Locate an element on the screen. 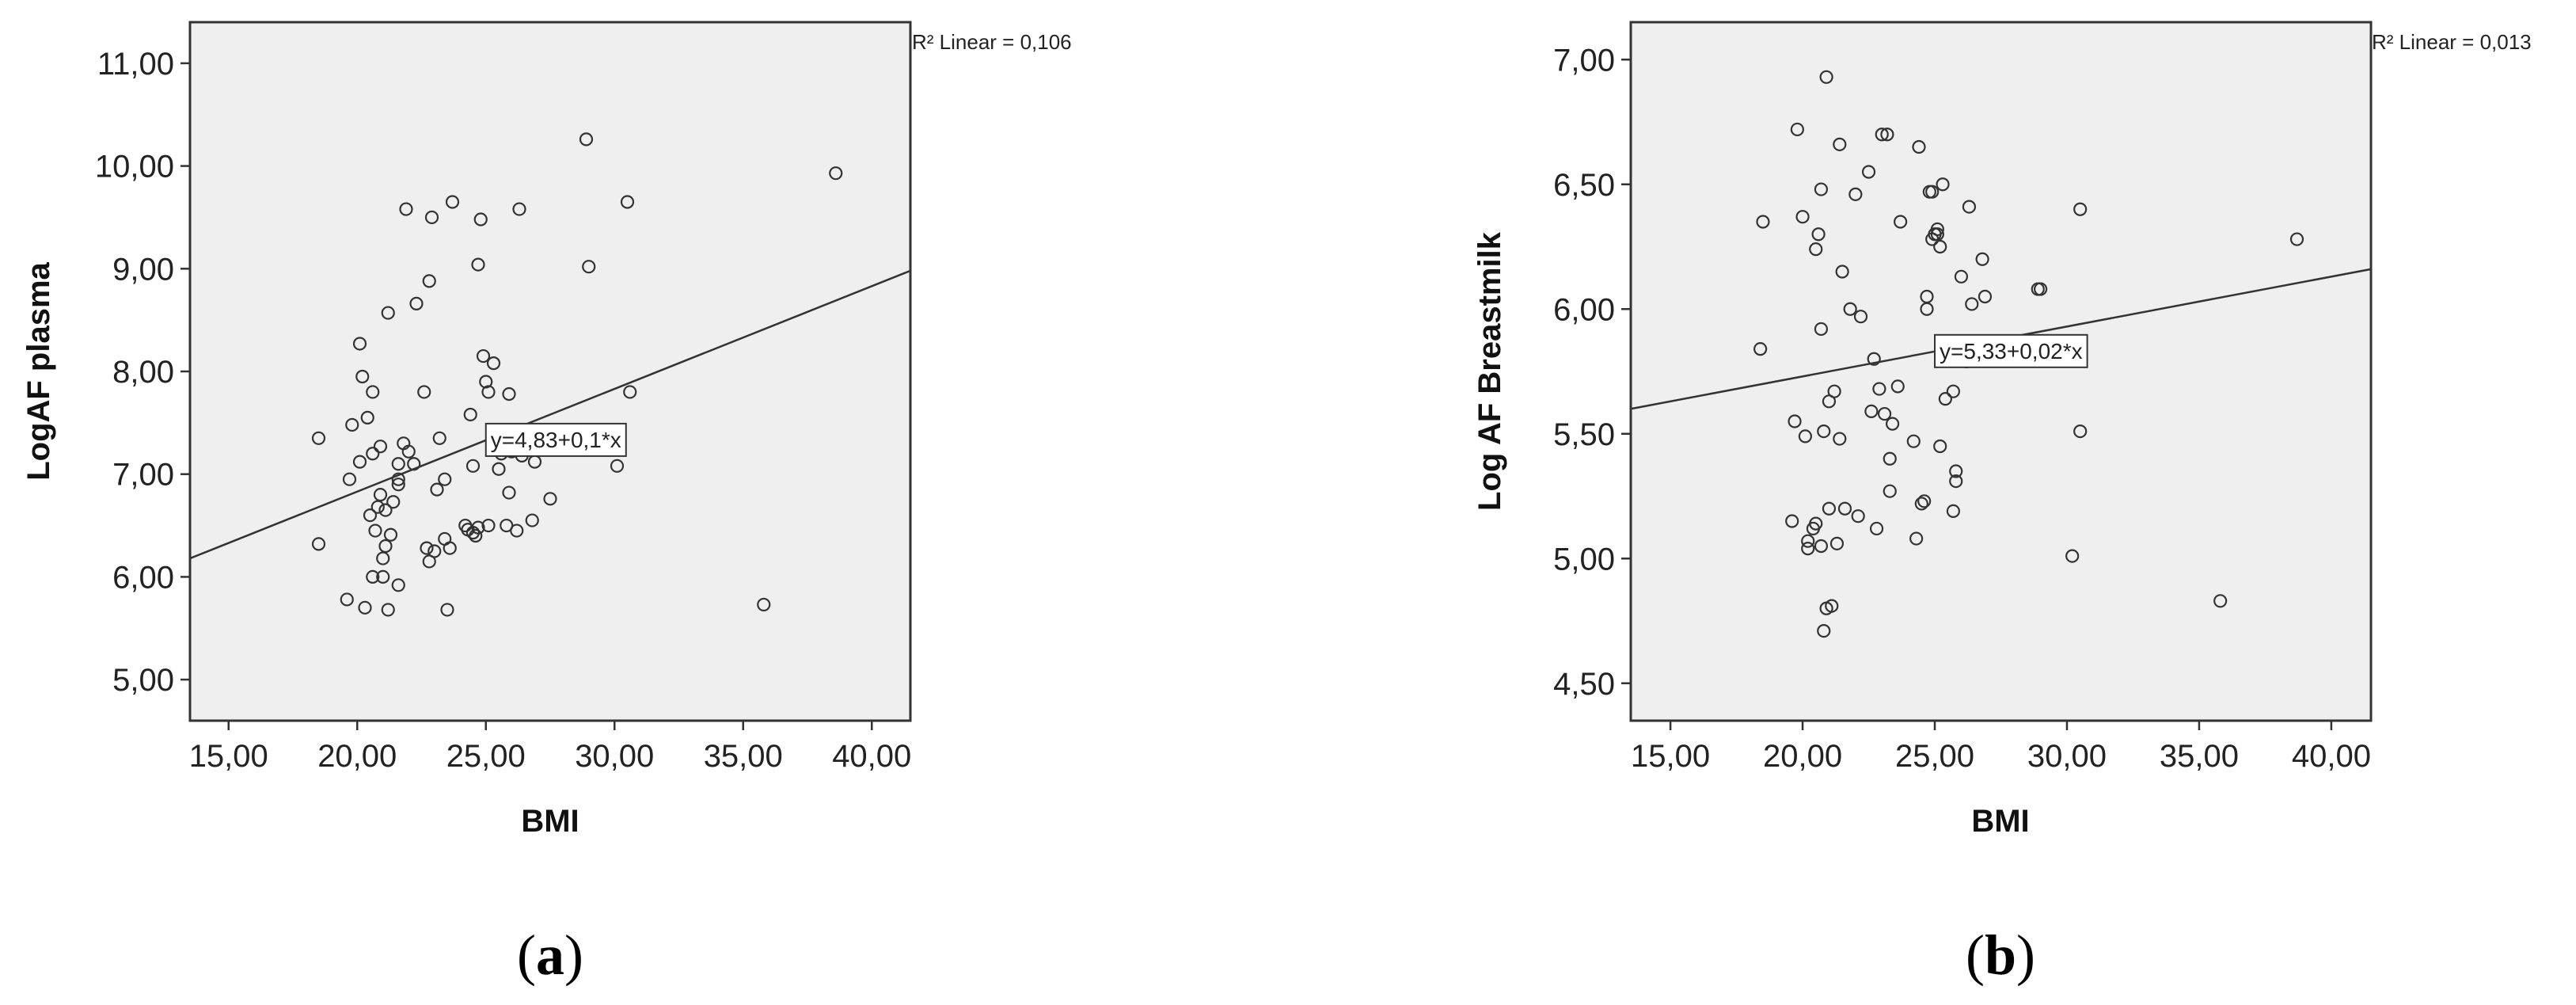 This screenshot has height=1005, width=2576. panel-b-fit-equation-box: y=5,33+0,02*x is located at coordinates (2011, 350).